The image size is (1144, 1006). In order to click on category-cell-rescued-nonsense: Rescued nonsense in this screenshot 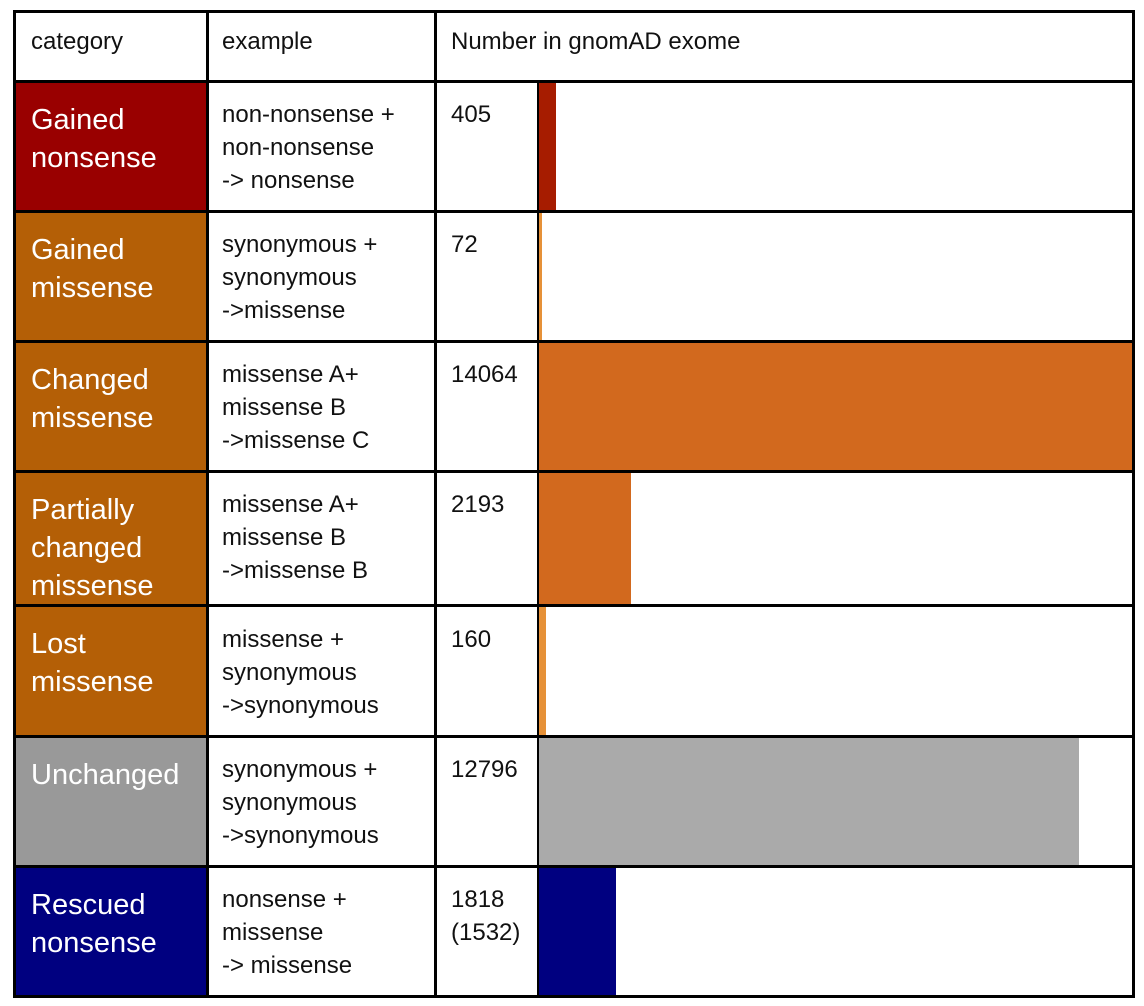, I will do `click(111, 931)`.